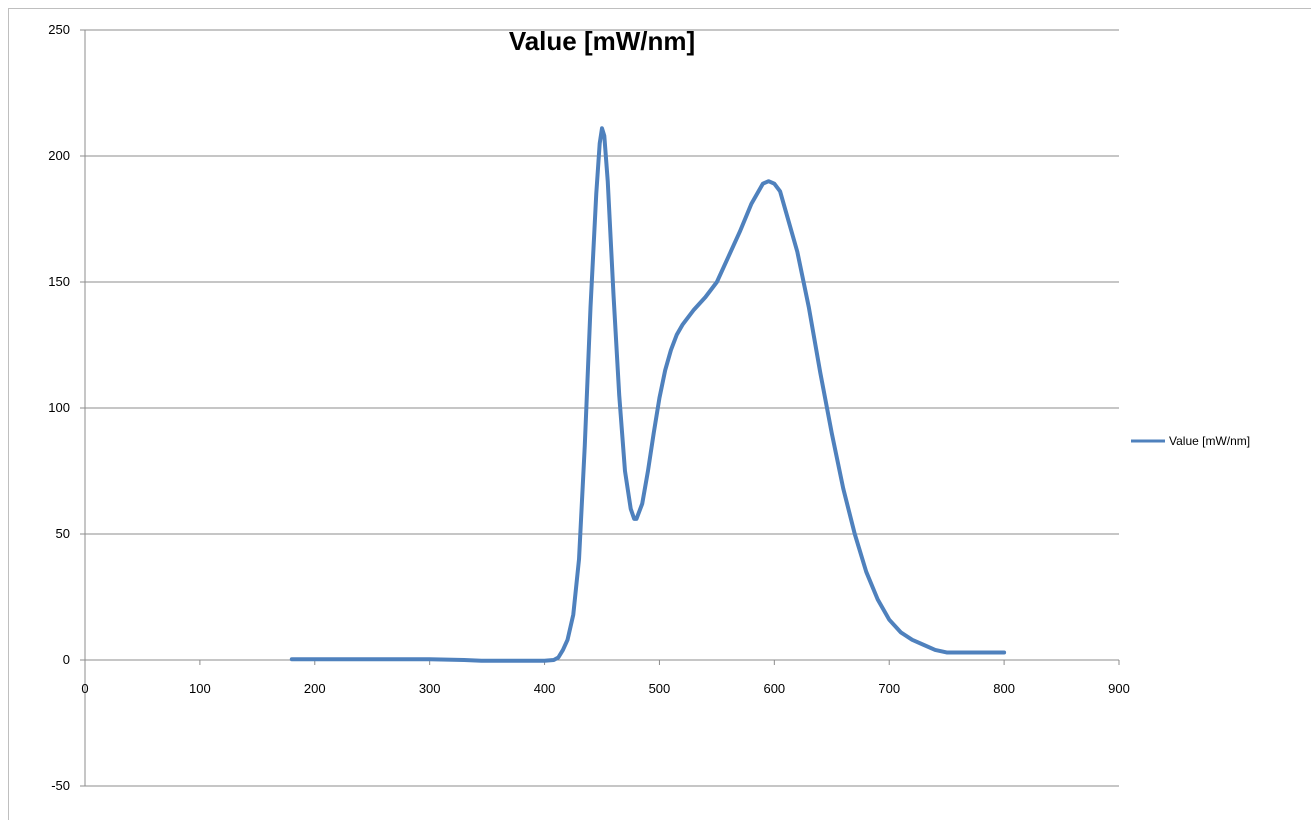  I want to click on chart-title: Value [mW/nm], so click(602, 41).